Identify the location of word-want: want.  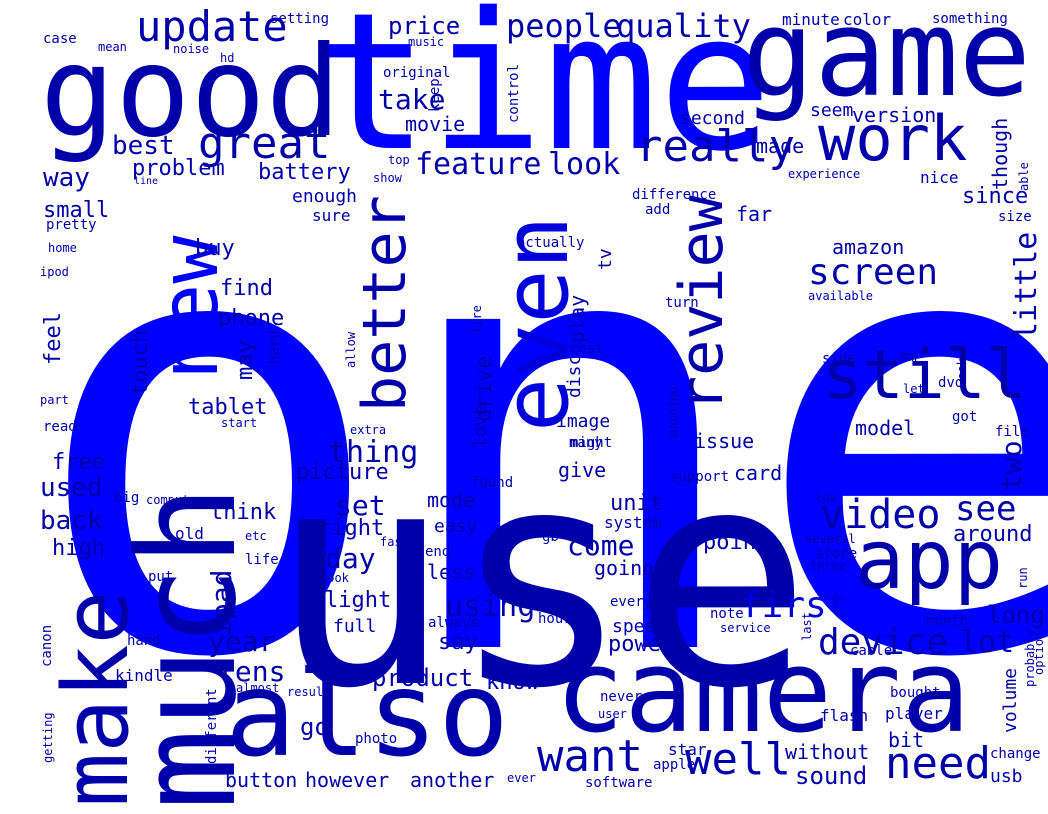
(590, 756).